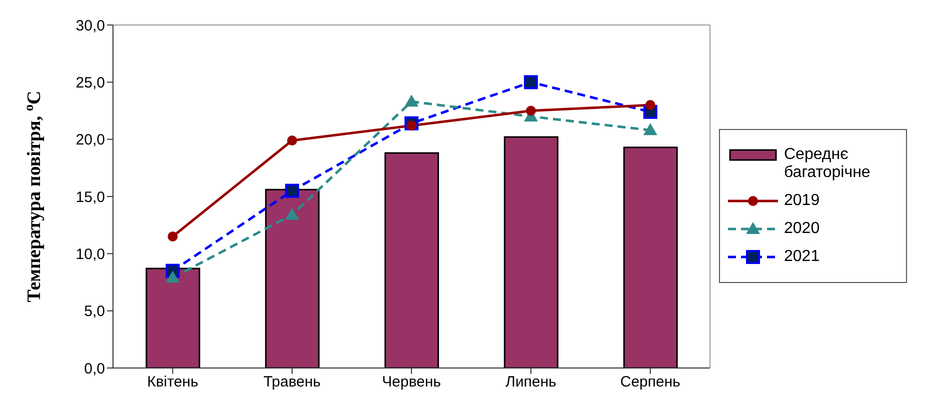 The image size is (925, 411). What do you see at coordinates (412, 382) in the screenshot?
I see `x-tick-label: Червень` at bounding box center [412, 382].